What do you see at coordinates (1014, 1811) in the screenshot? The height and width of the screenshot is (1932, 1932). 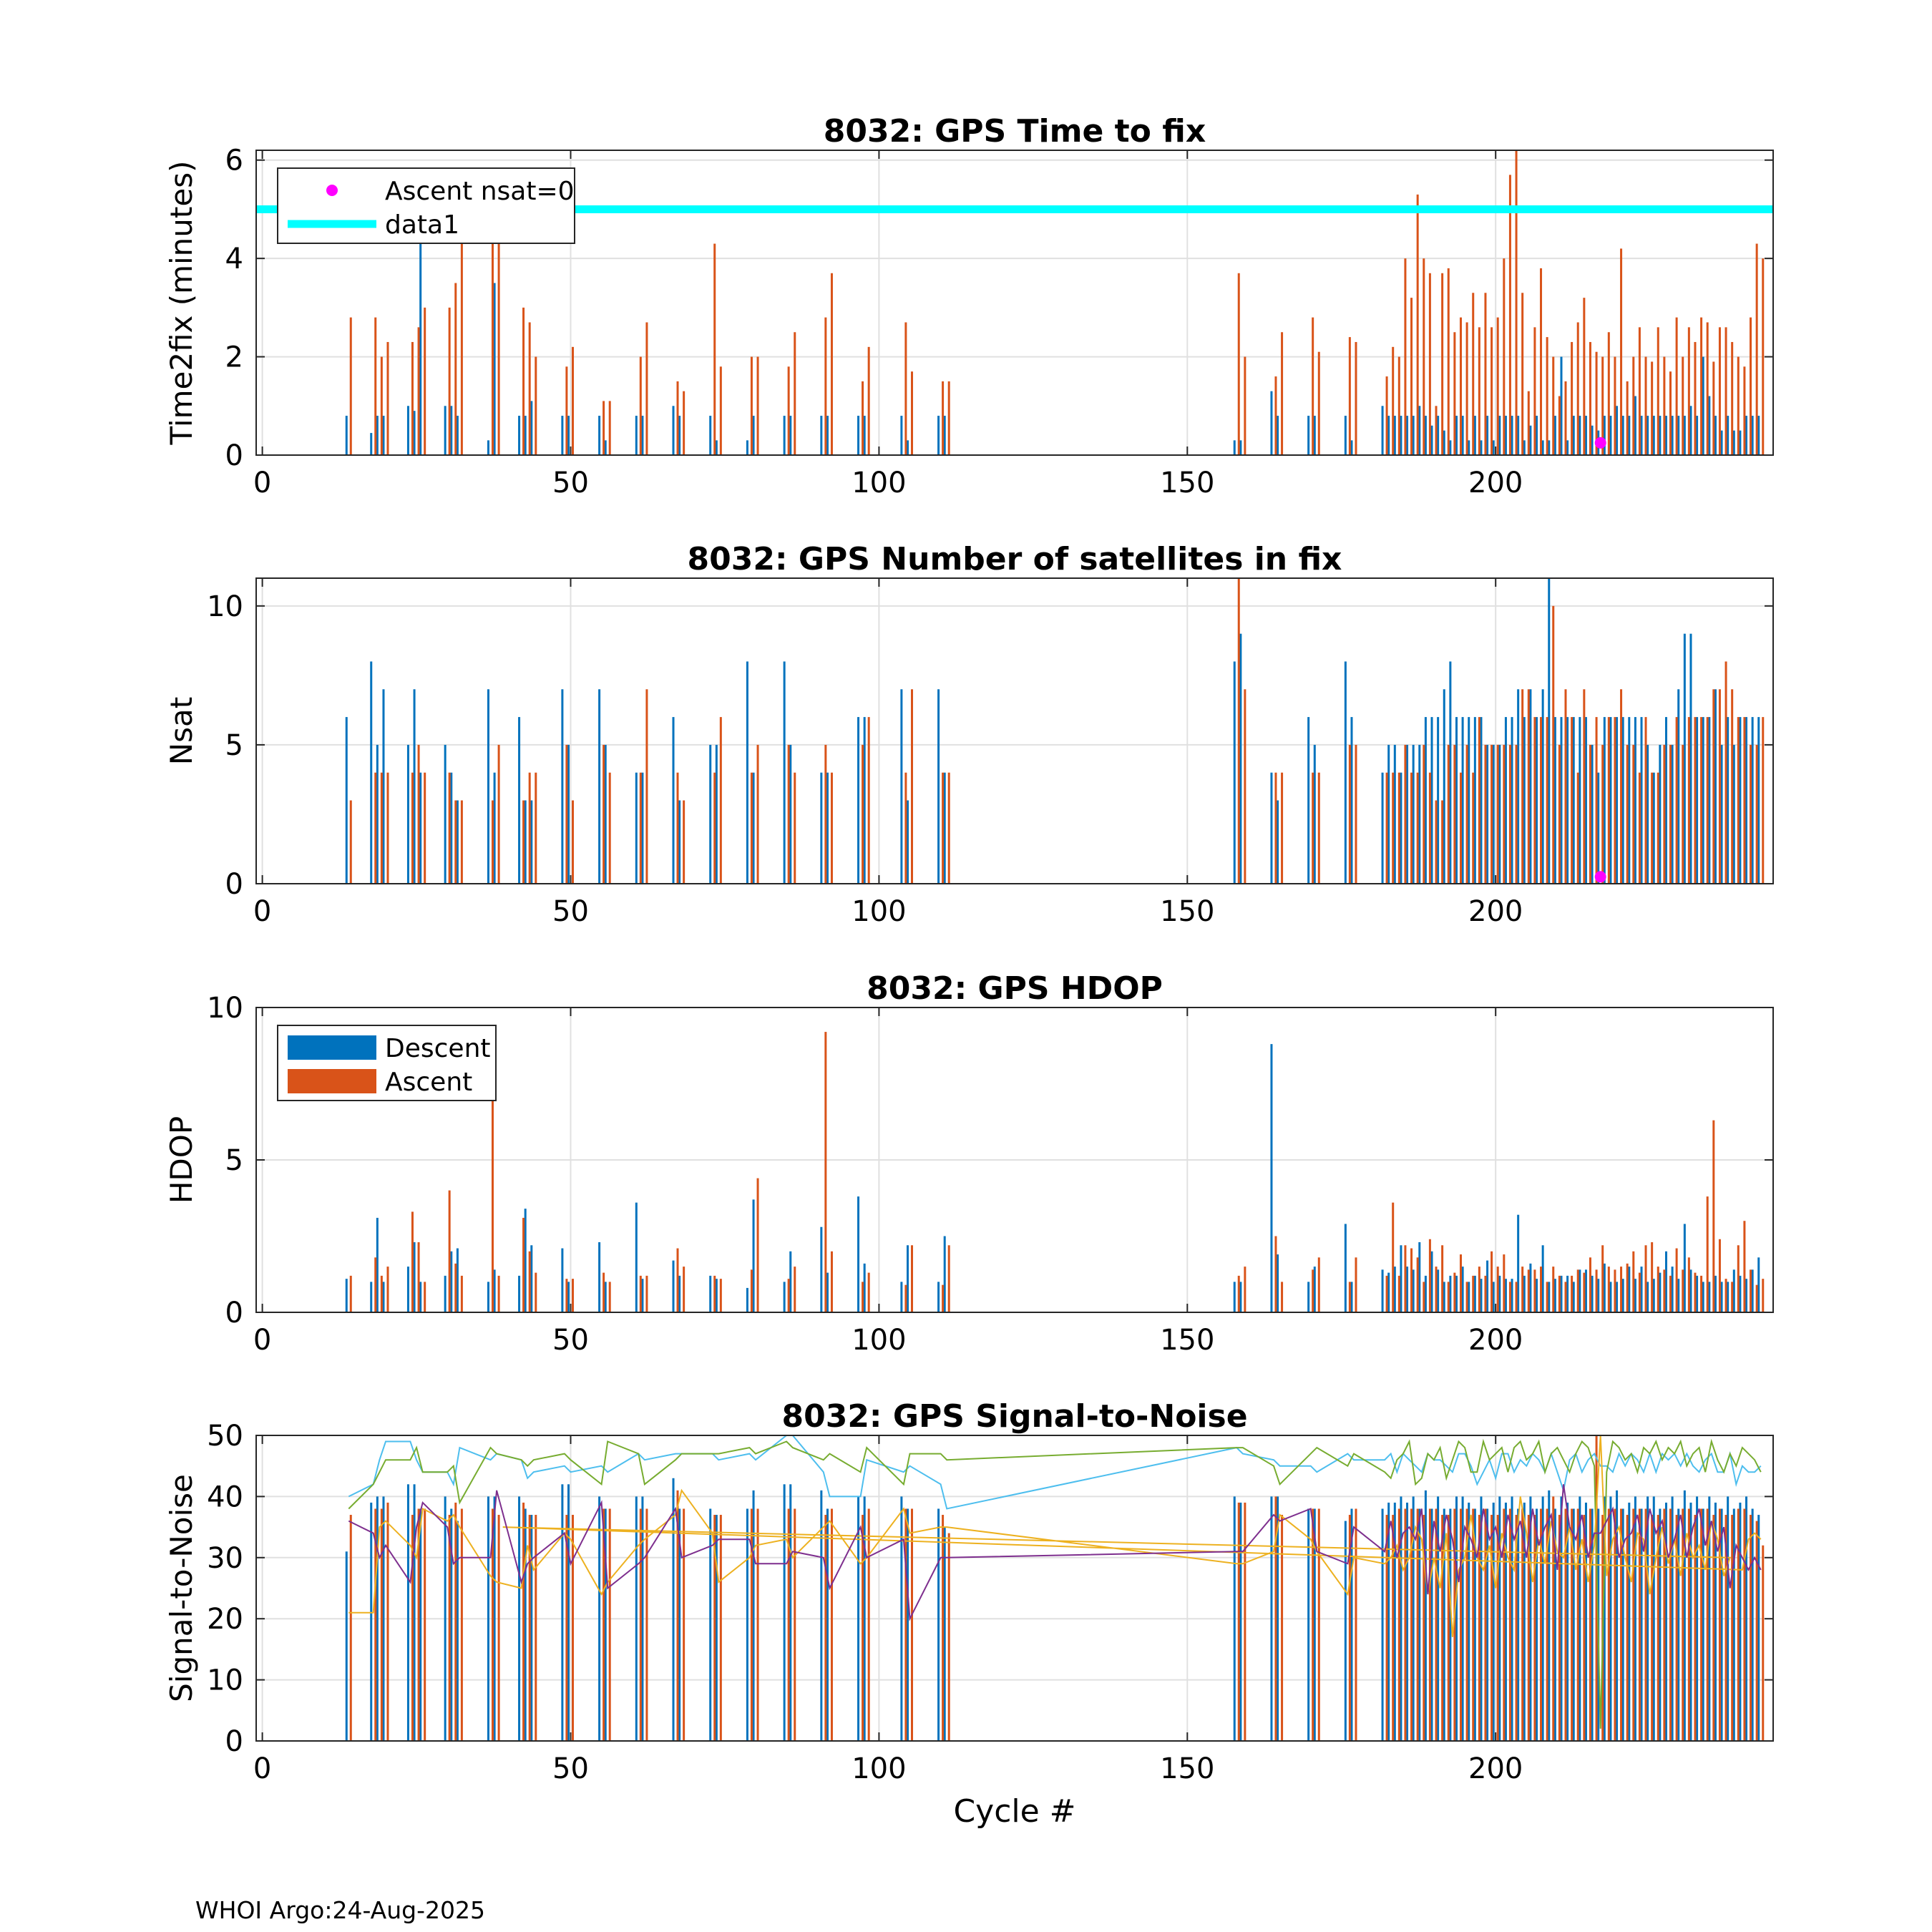 I see `x-axis-label: Cycle #` at bounding box center [1014, 1811].